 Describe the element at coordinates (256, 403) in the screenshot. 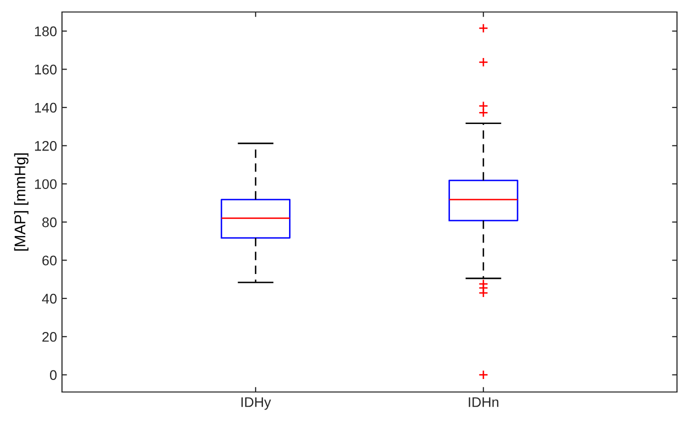

I see `x-tick-label: IDHy` at that location.